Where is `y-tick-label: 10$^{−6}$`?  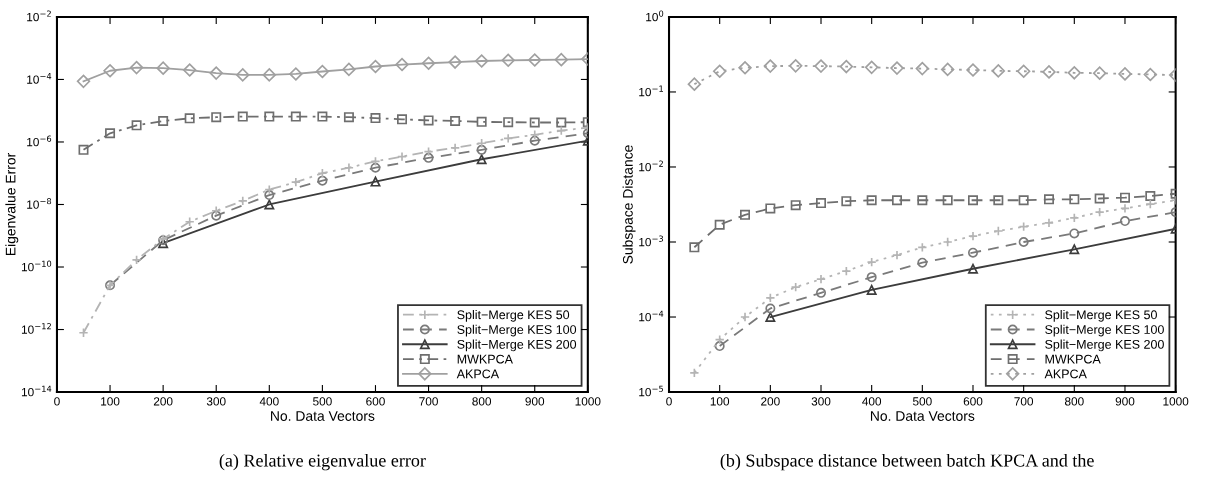
y-tick-label: 10$^{−6}$ is located at coordinates (39, 141).